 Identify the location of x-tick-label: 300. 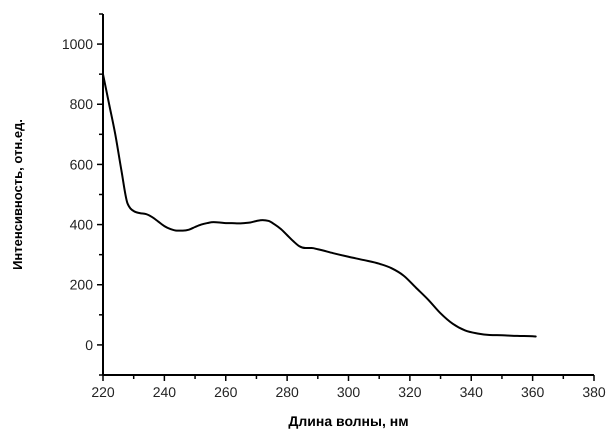
(348, 392).